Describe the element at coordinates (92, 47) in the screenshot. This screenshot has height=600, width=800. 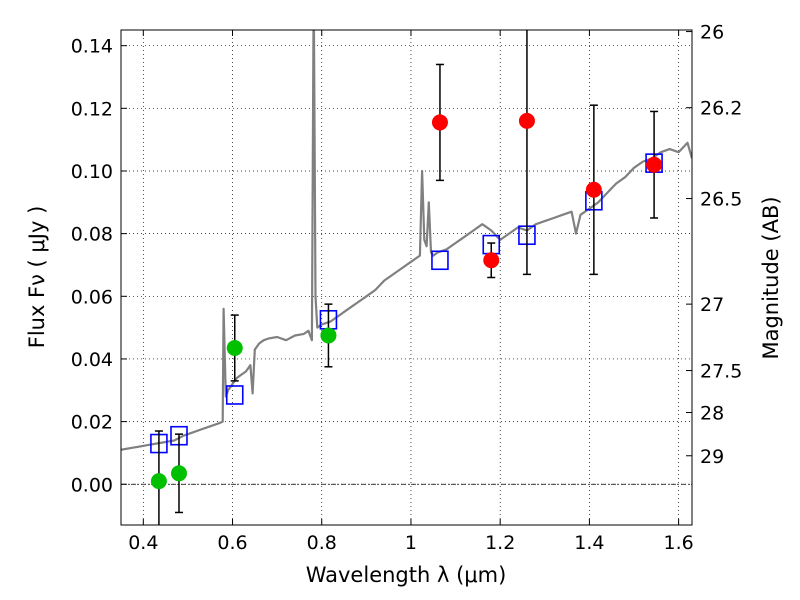
I see `y-tick-label: 0.14` at that location.